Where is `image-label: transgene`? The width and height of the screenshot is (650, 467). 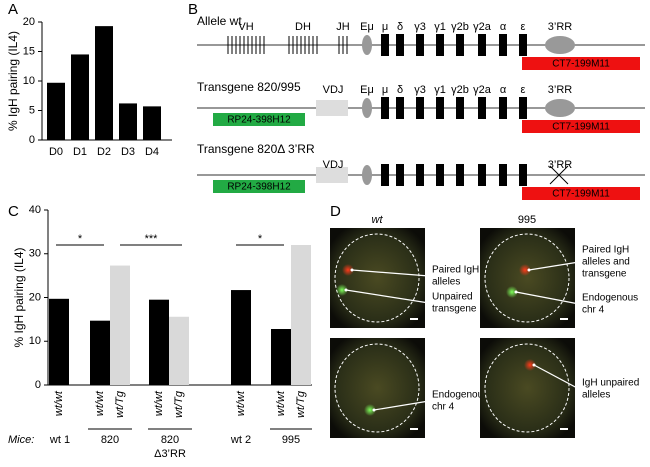
image-label: transgene is located at coordinates (454, 309).